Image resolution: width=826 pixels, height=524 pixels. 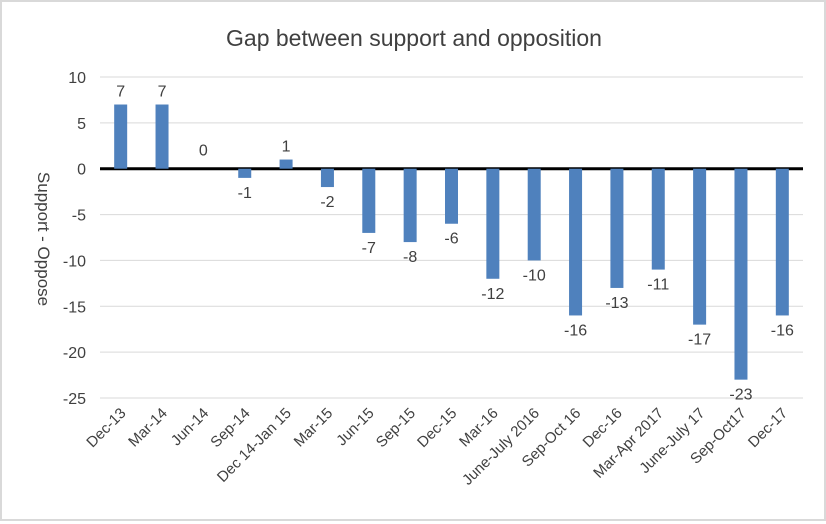 I want to click on data-label: -10, so click(x=534, y=275).